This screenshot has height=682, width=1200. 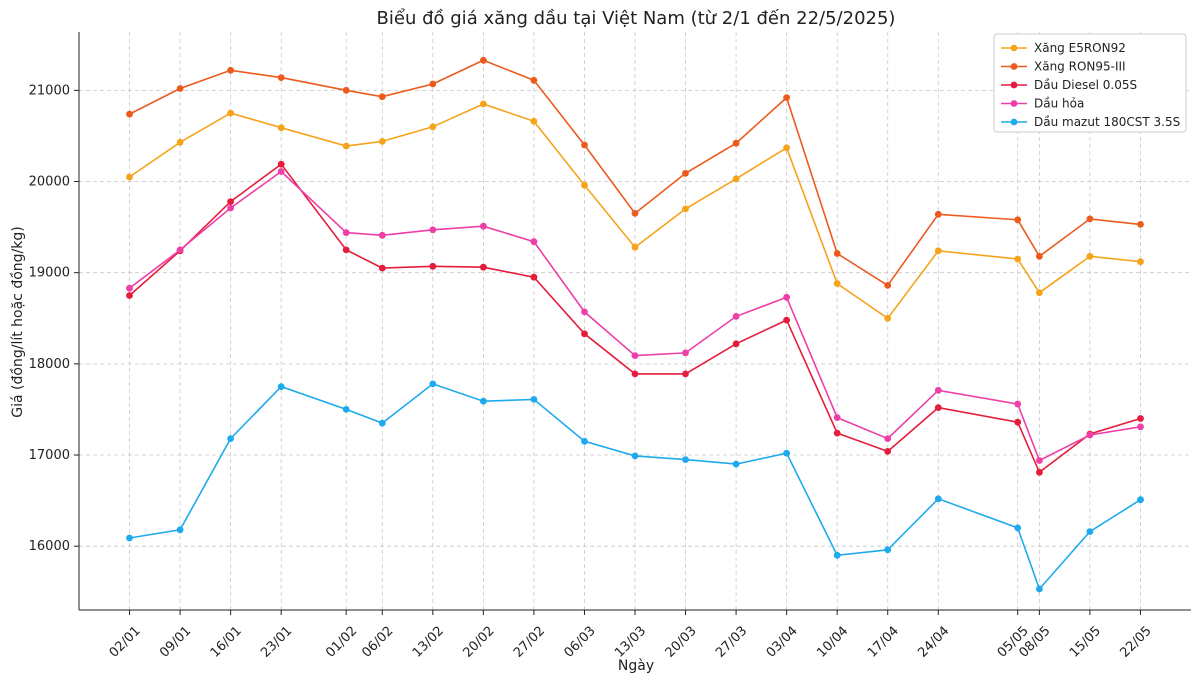 What do you see at coordinates (49, 273) in the screenshot?
I see `y-tick-label: 19000` at bounding box center [49, 273].